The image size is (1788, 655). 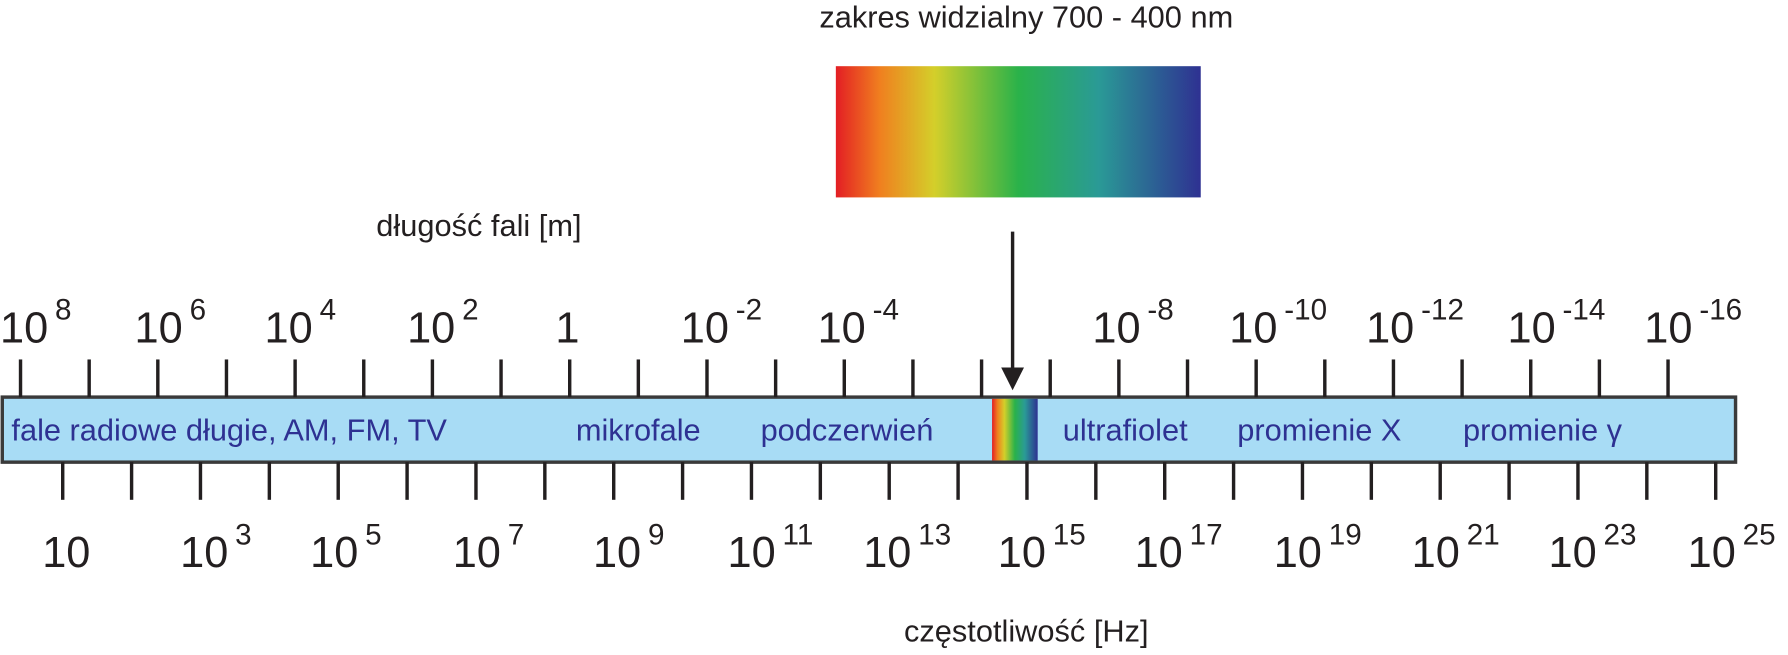 I want to click on wavelength-tick-label-exponent: 2, so click(x=470, y=310).